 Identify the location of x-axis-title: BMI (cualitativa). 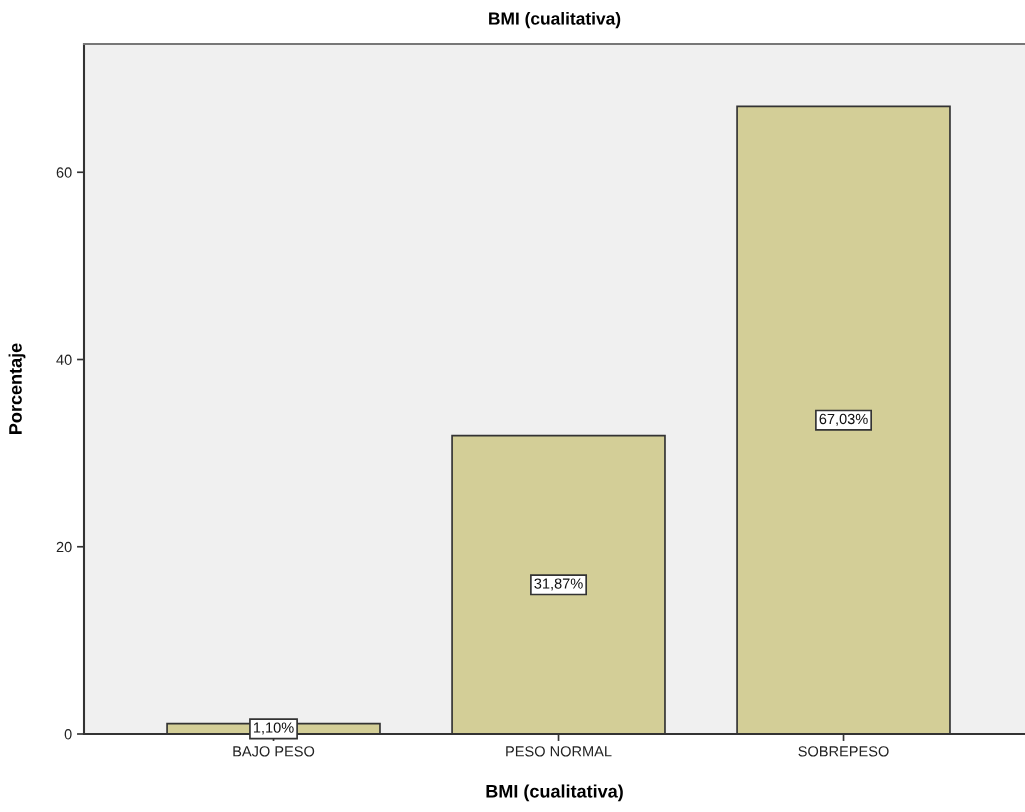
(554, 793).